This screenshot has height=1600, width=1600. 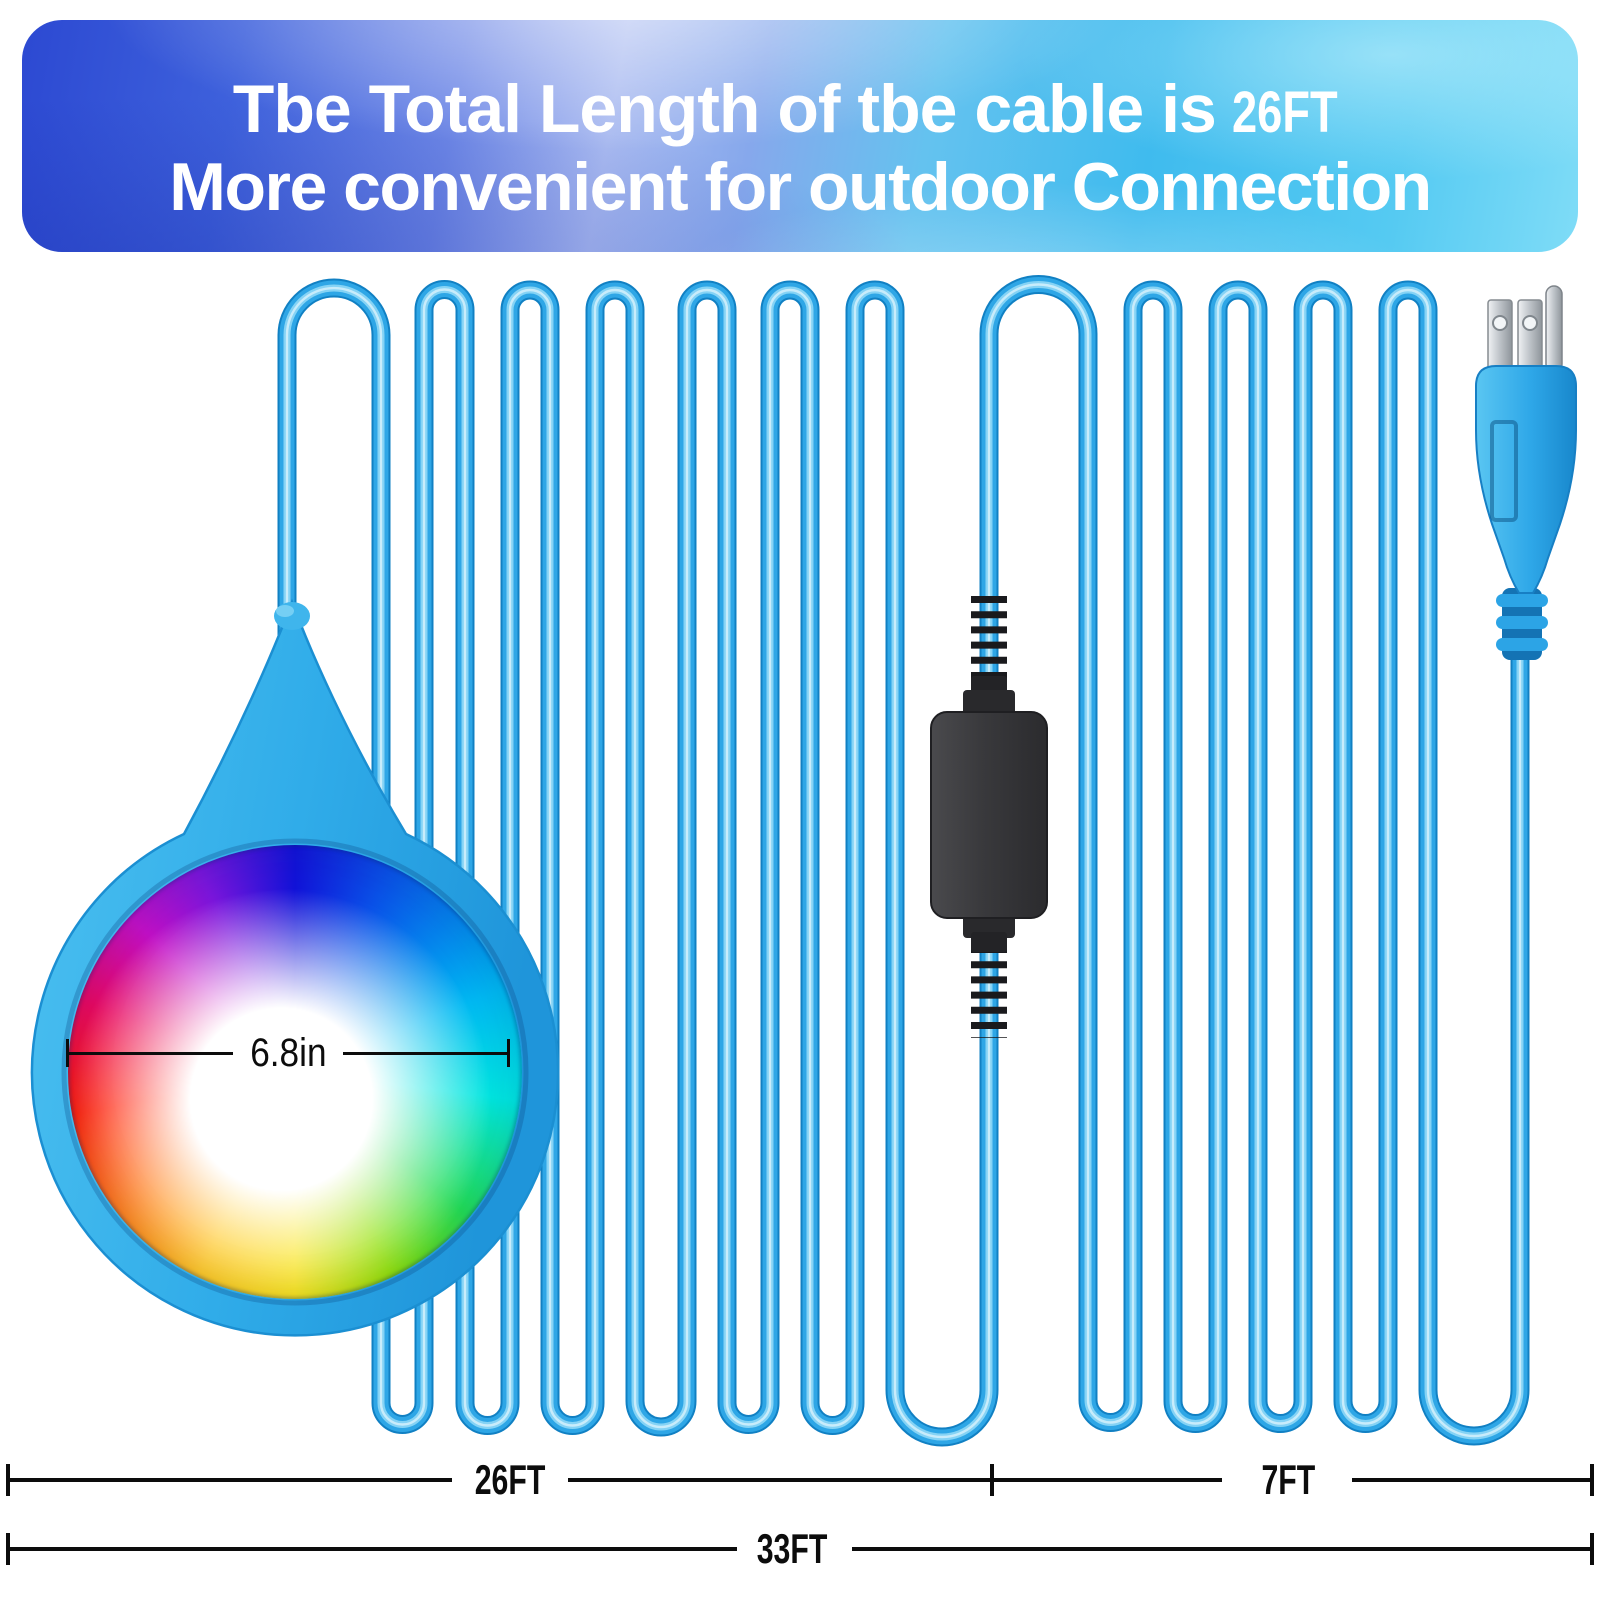 What do you see at coordinates (792, 1548) in the screenshot?
I see `total-length-label: 33FT` at bounding box center [792, 1548].